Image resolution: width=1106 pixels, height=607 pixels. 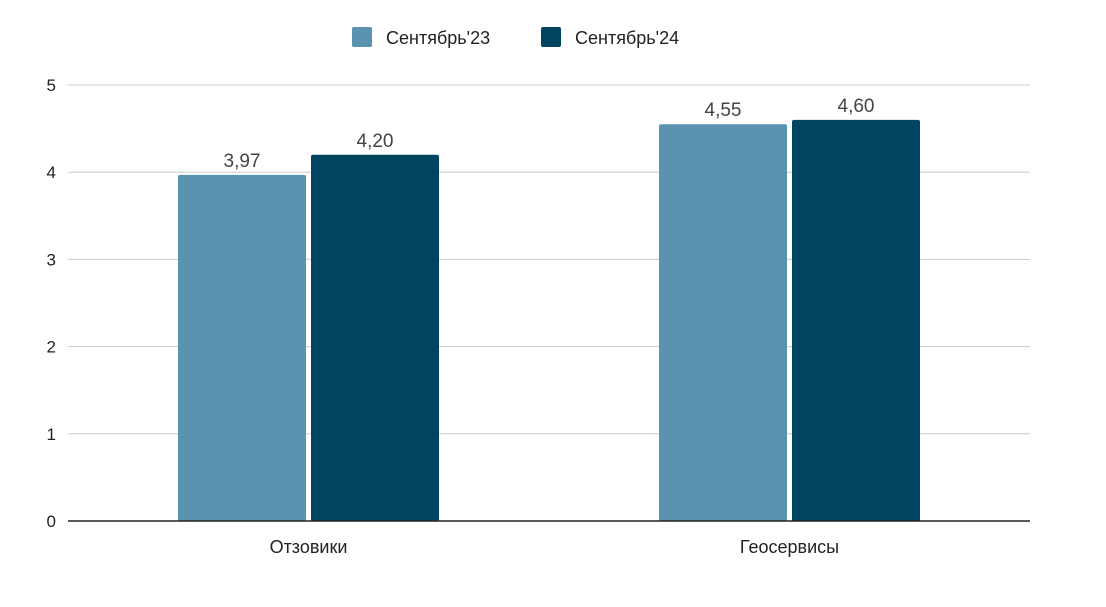 What do you see at coordinates (723, 110) in the screenshot?
I see `data-label: 4,55` at bounding box center [723, 110].